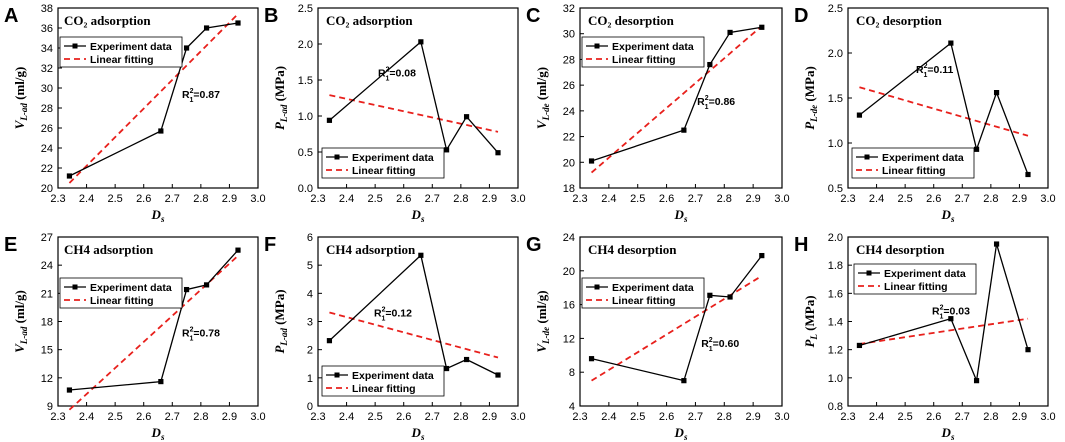 Image resolution: width=1065 pixels, height=442 pixels. I want to click on r-squared-label: R2 1=0.78, so click(201, 335).